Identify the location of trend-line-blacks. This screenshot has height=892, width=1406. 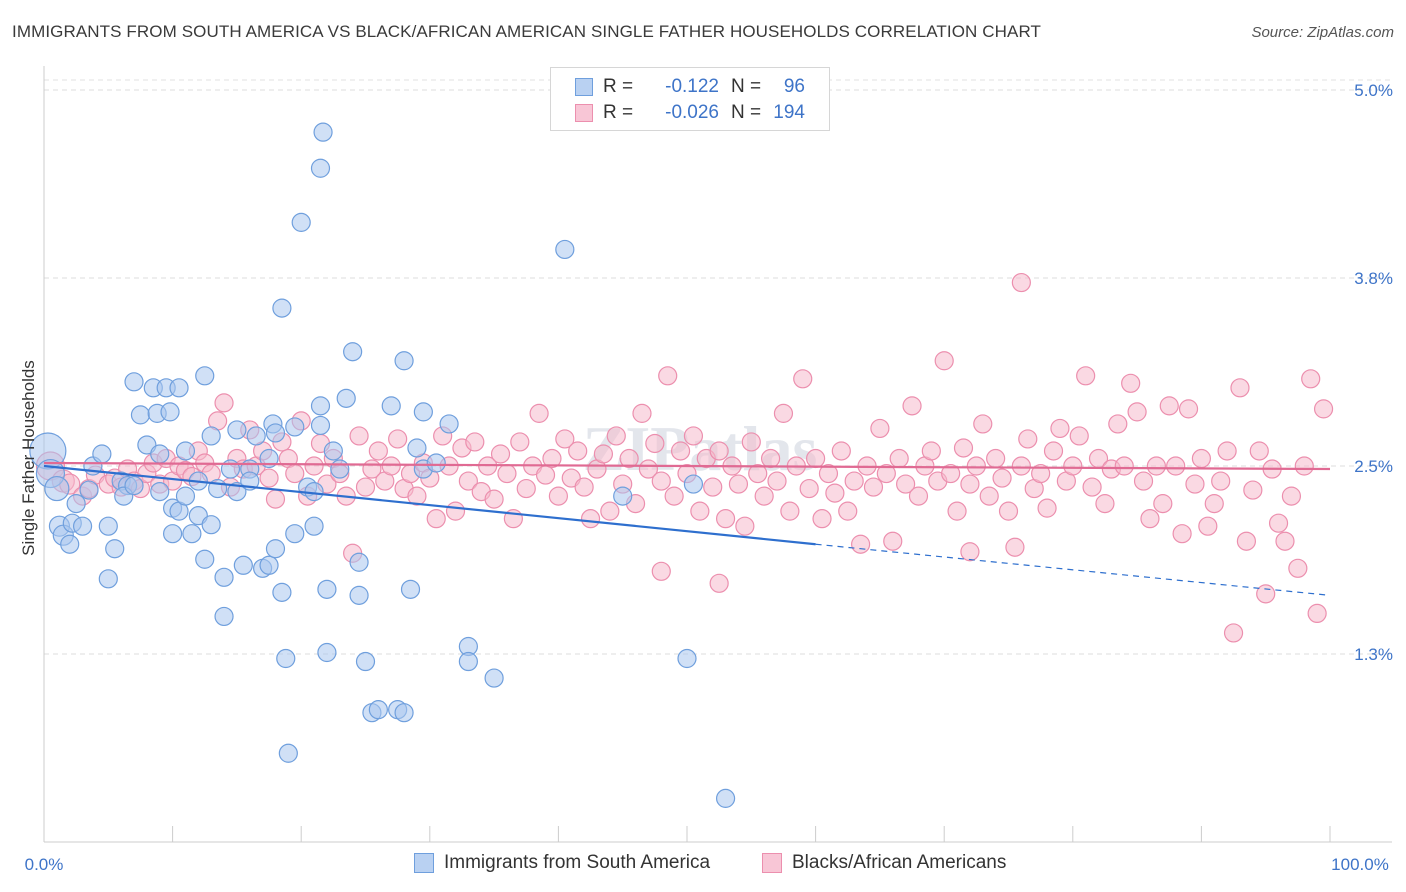
(687, 466).